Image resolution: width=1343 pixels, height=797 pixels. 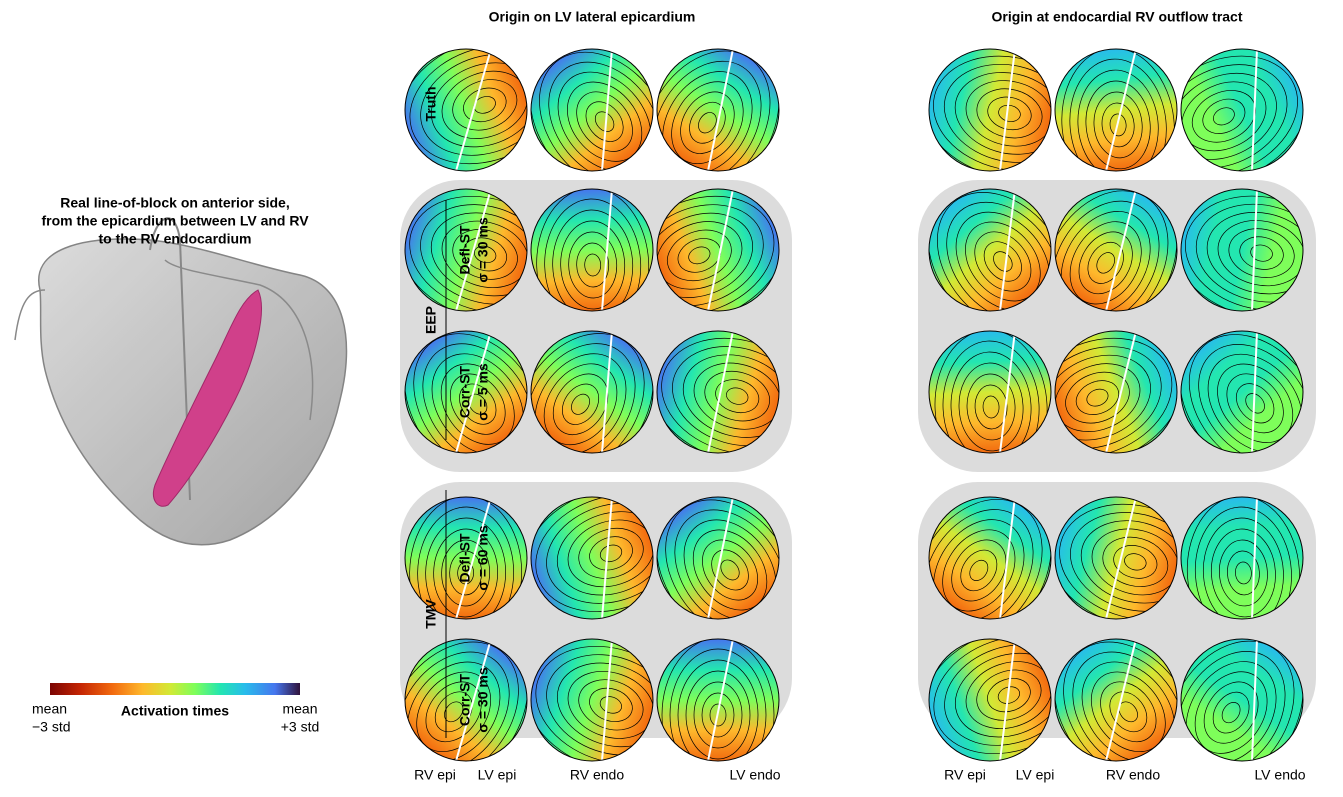 What do you see at coordinates (300, 727) in the screenshot?
I see `colorbar-max: +3 std` at bounding box center [300, 727].